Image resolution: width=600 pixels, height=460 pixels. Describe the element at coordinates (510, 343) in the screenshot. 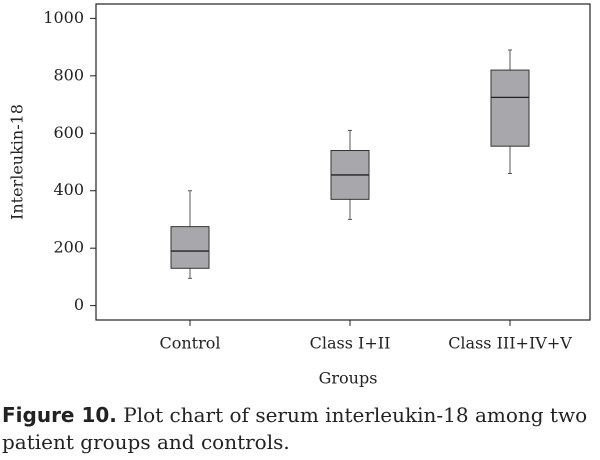

I see `x-tick-label: Class III+IV+V` at that location.